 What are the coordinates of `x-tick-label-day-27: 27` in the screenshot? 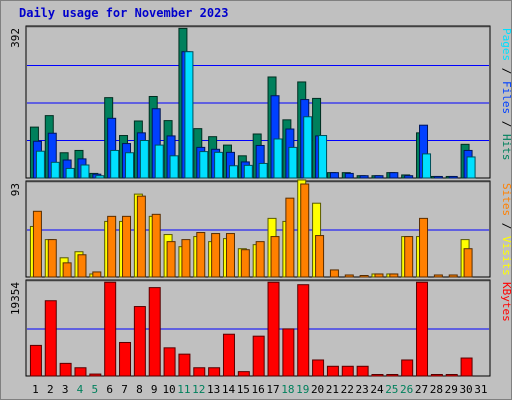 It's located at (421, 389).